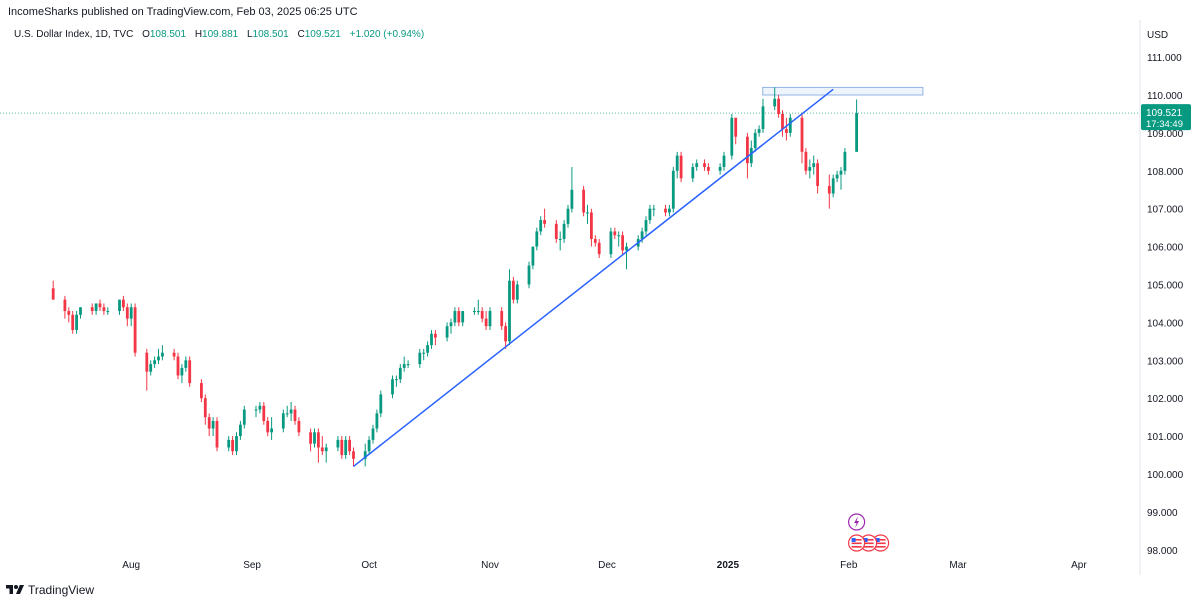 This screenshot has height=606, width=1199. Describe the element at coordinates (1165, 134) in the screenshot. I see `y-tick-label: 109.000` at that location.